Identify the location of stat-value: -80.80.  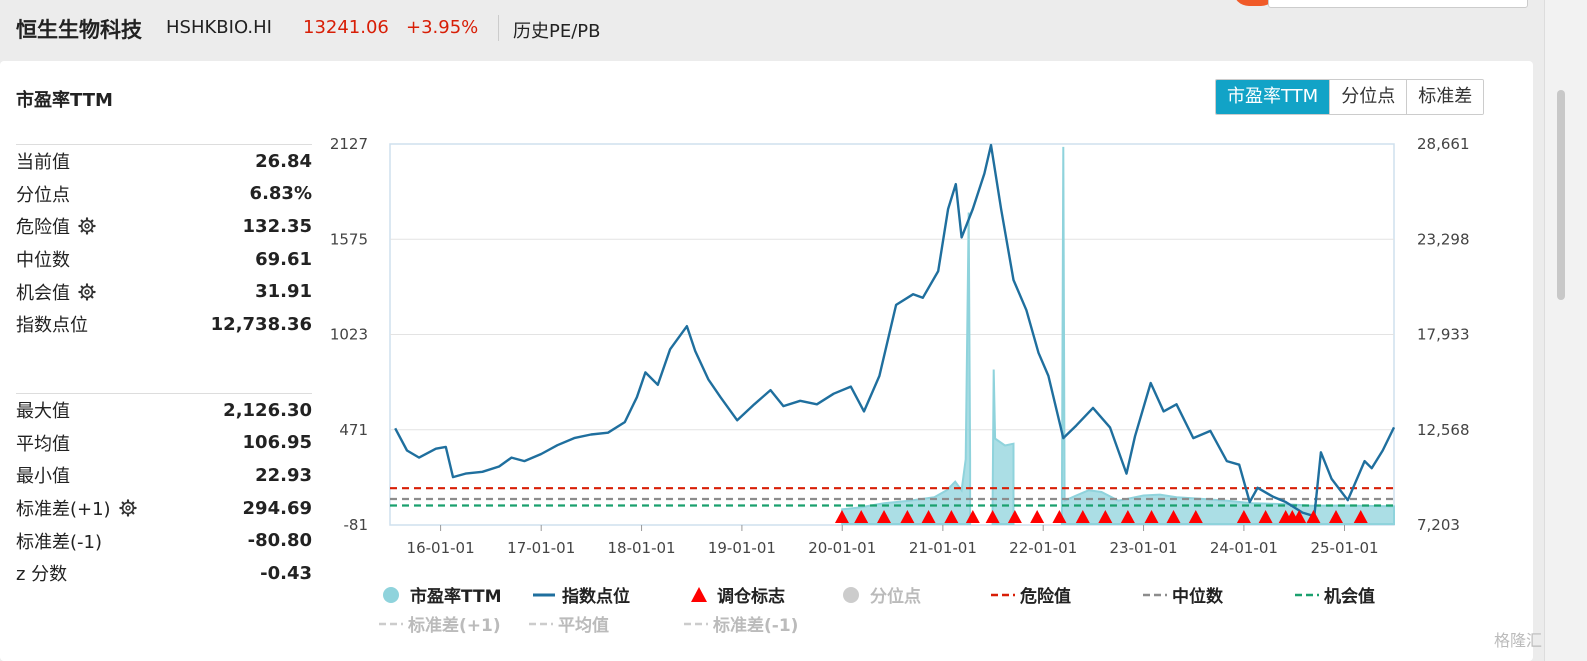
(279, 541).